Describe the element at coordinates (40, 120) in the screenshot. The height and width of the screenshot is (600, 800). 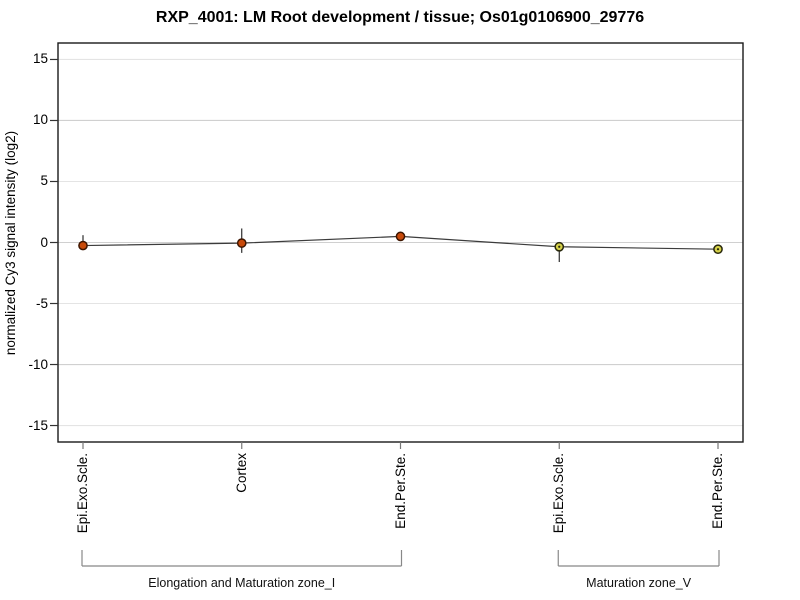
I see `y-tick-label: 10` at that location.